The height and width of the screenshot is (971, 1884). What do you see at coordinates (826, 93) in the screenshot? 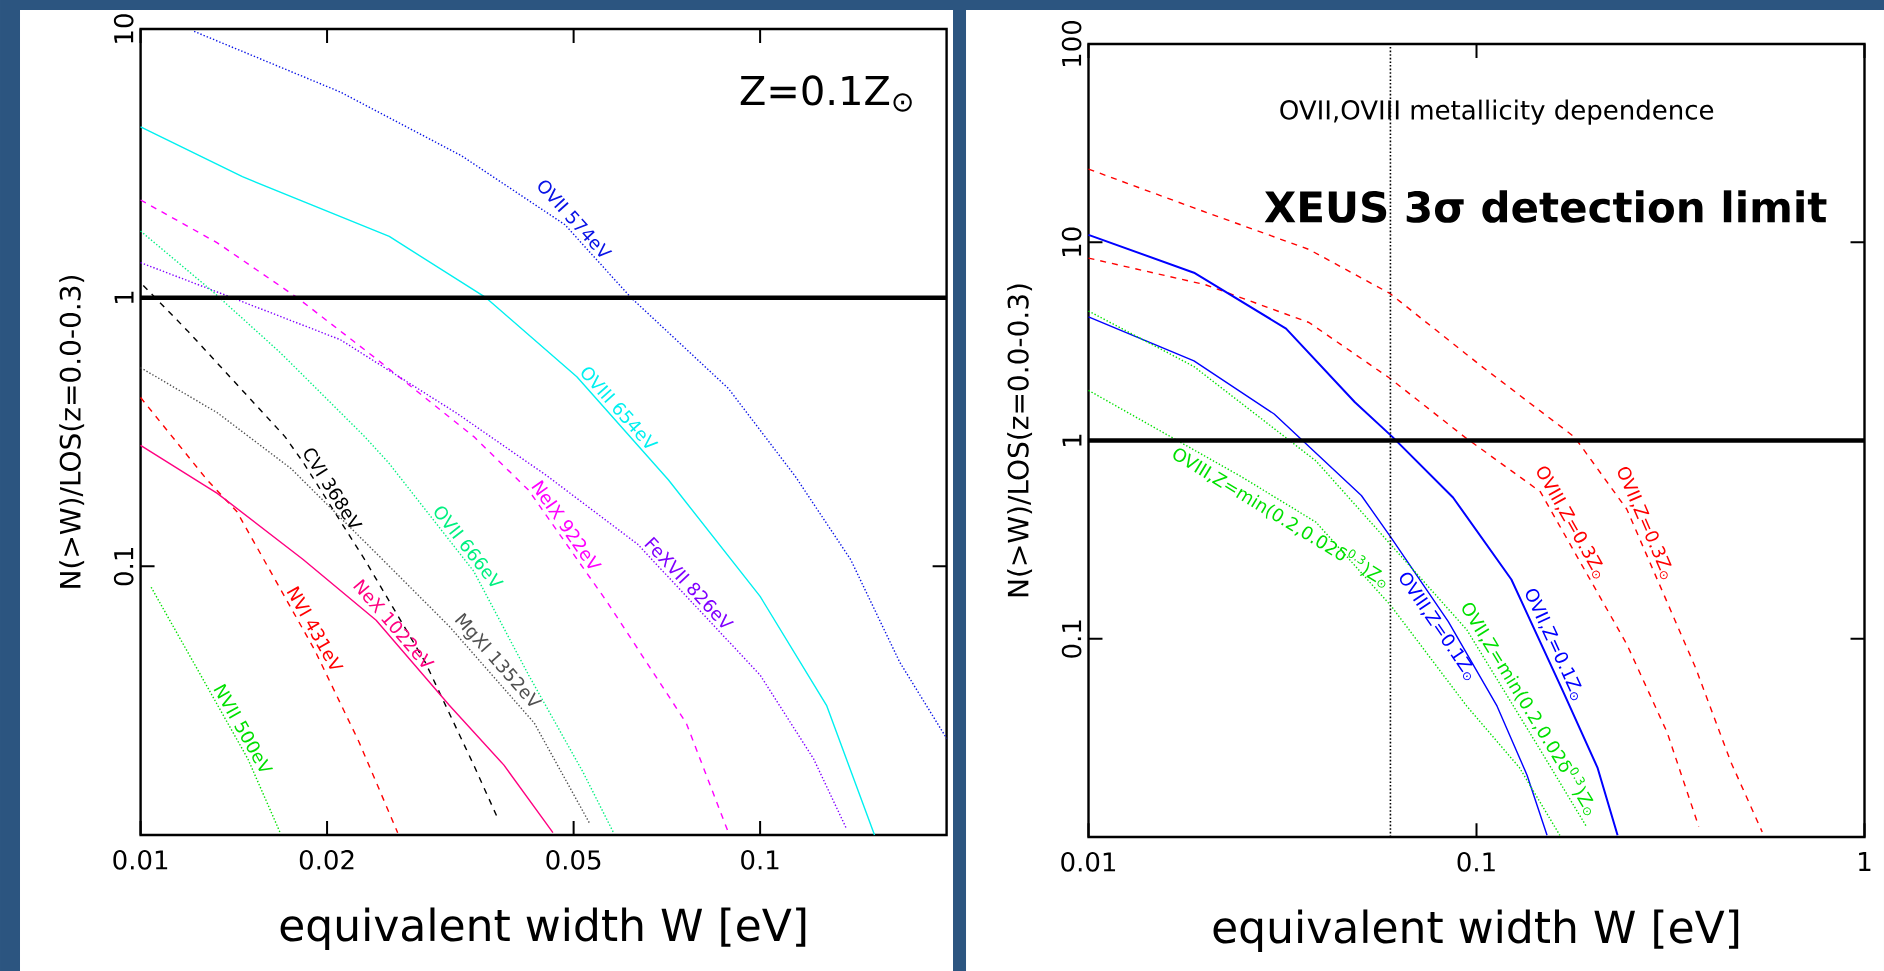
I see `annotation: Z=0.1Z$_{⊙}$` at bounding box center [826, 93].